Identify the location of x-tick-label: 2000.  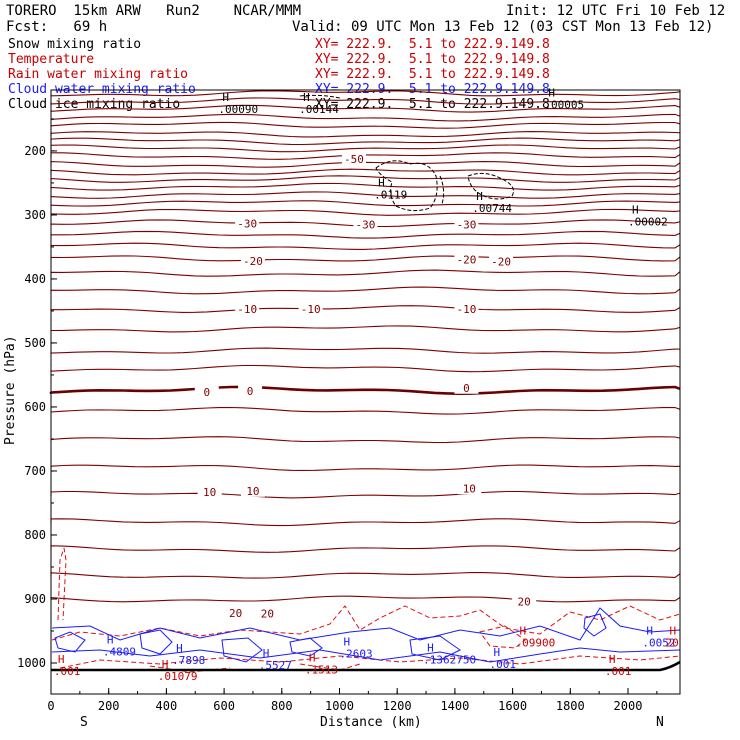
(628, 706).